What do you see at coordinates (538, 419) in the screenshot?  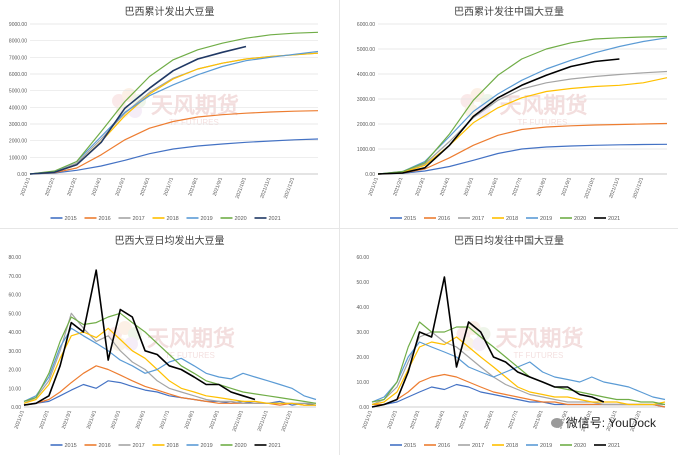 I see `x-tick-label: 2021/8/1` at bounding box center [538, 419].